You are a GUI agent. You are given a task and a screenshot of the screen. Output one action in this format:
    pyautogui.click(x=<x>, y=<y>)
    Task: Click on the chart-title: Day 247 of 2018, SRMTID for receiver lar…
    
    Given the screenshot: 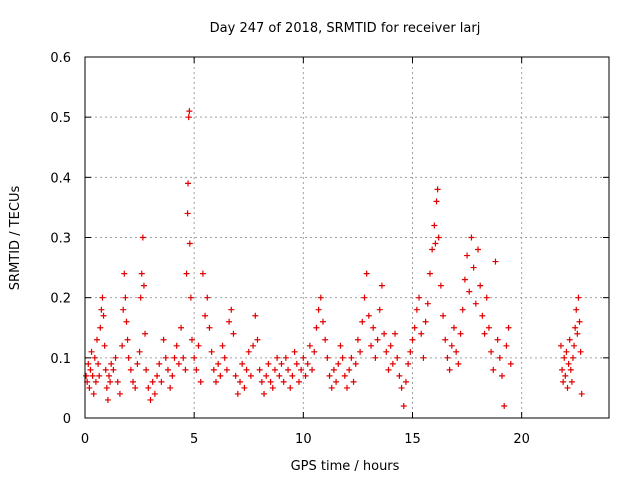 What is the action you would take?
    pyautogui.click(x=345, y=28)
    